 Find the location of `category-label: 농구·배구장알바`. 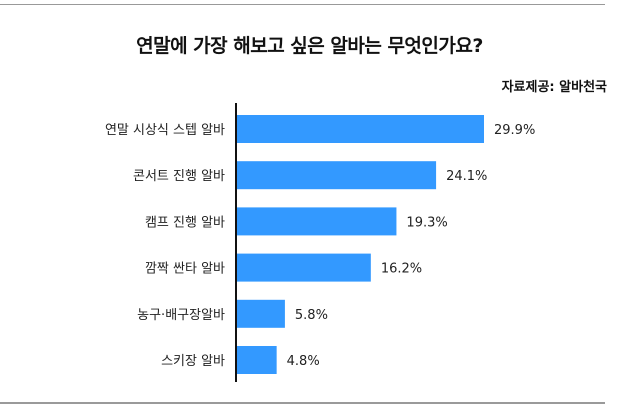

category-label: 농구·배구장알바 is located at coordinates (181, 315).